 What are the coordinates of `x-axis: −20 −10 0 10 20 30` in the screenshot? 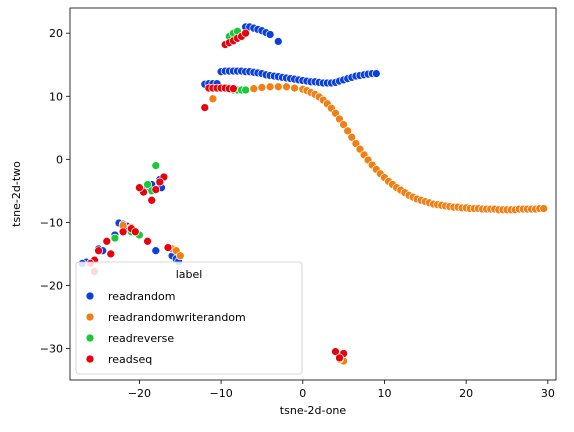 It's located at (341, 390).